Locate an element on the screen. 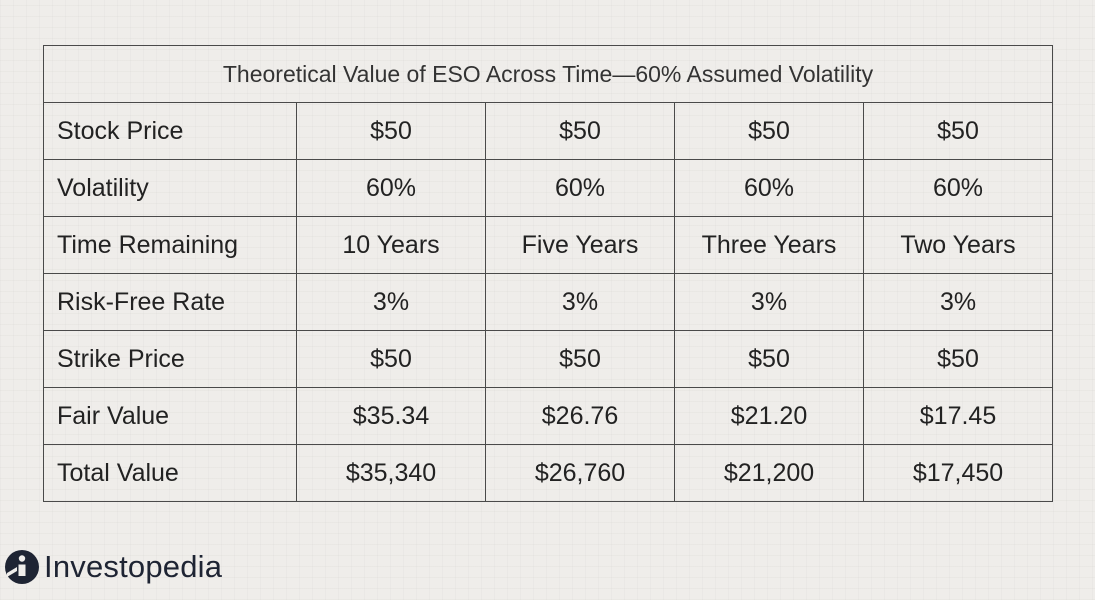  brand-name: Investopedia is located at coordinates (133, 566).